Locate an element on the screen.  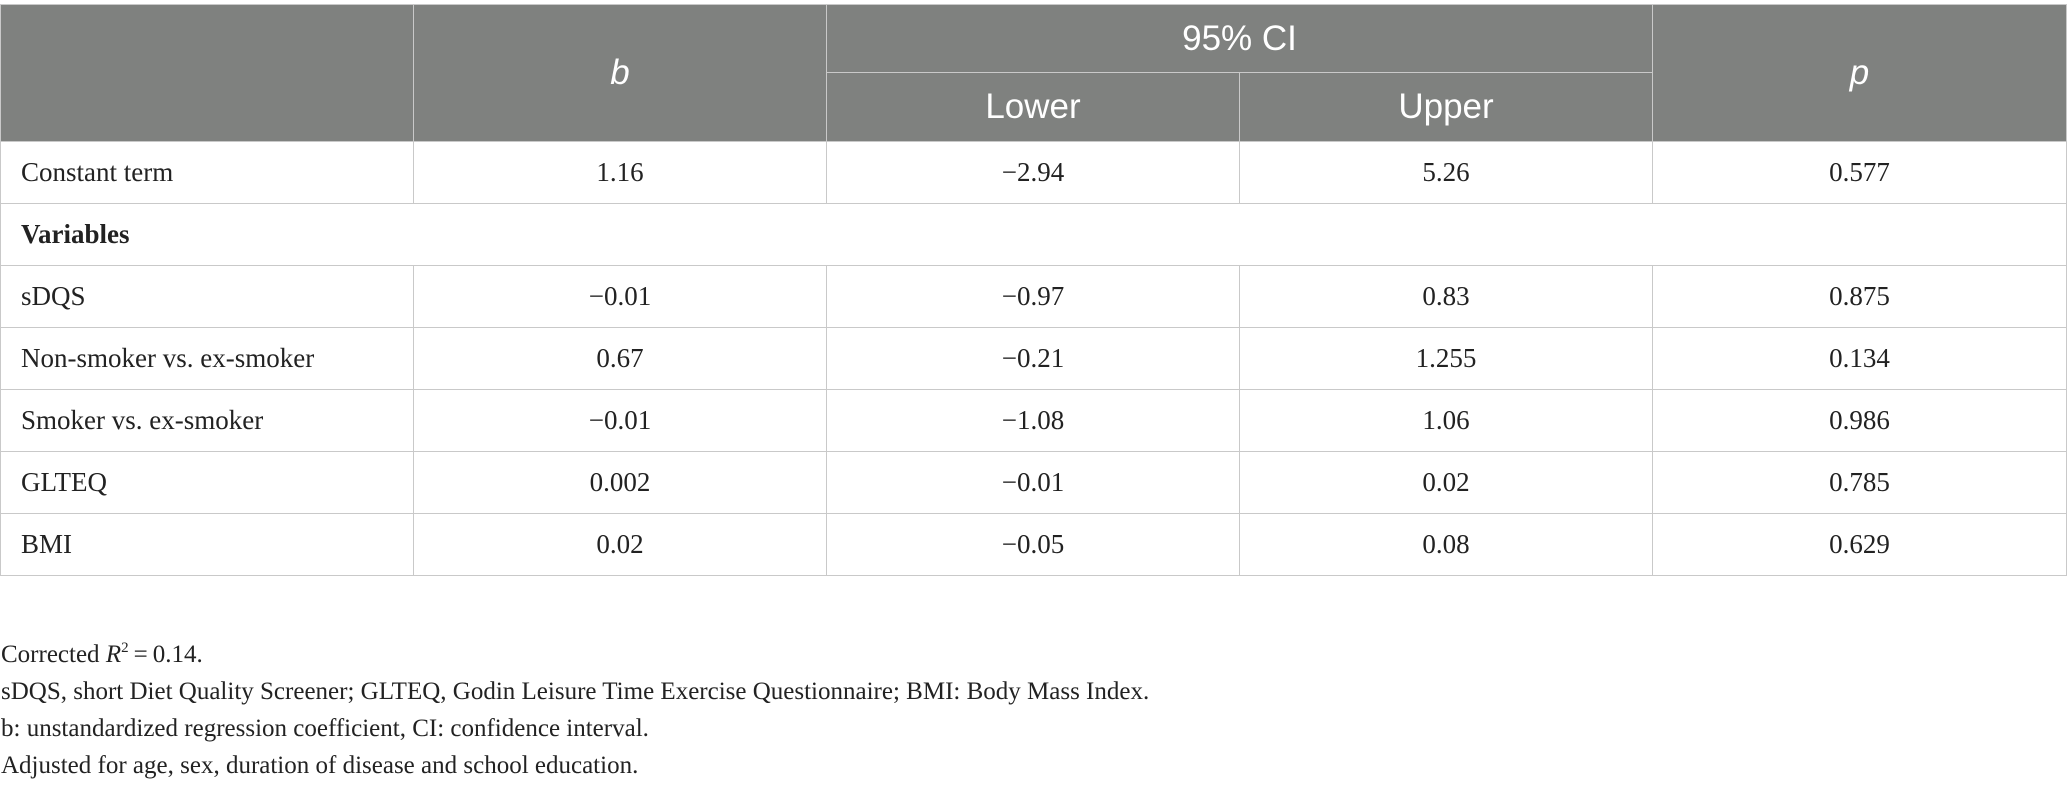
cell-p: 0.986 is located at coordinates (1859, 420).